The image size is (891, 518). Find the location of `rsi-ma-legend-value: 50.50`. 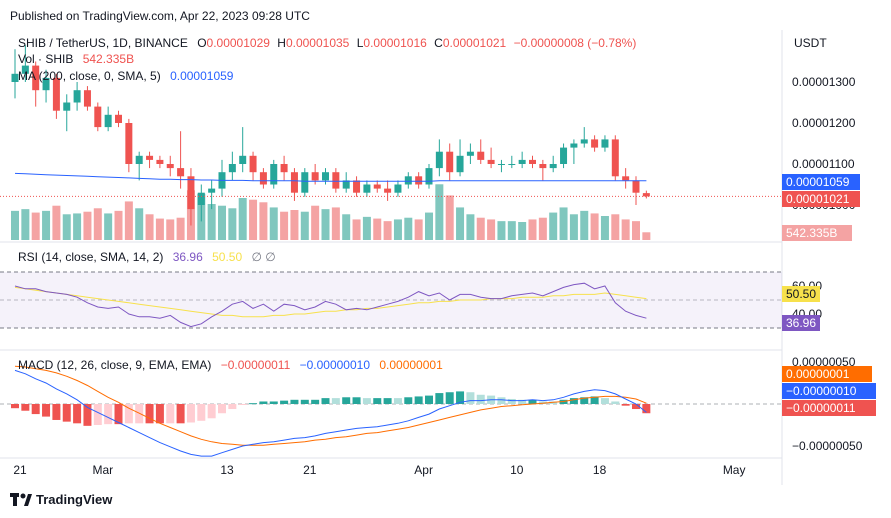

rsi-ma-legend-value: 50.50 is located at coordinates (227, 257).